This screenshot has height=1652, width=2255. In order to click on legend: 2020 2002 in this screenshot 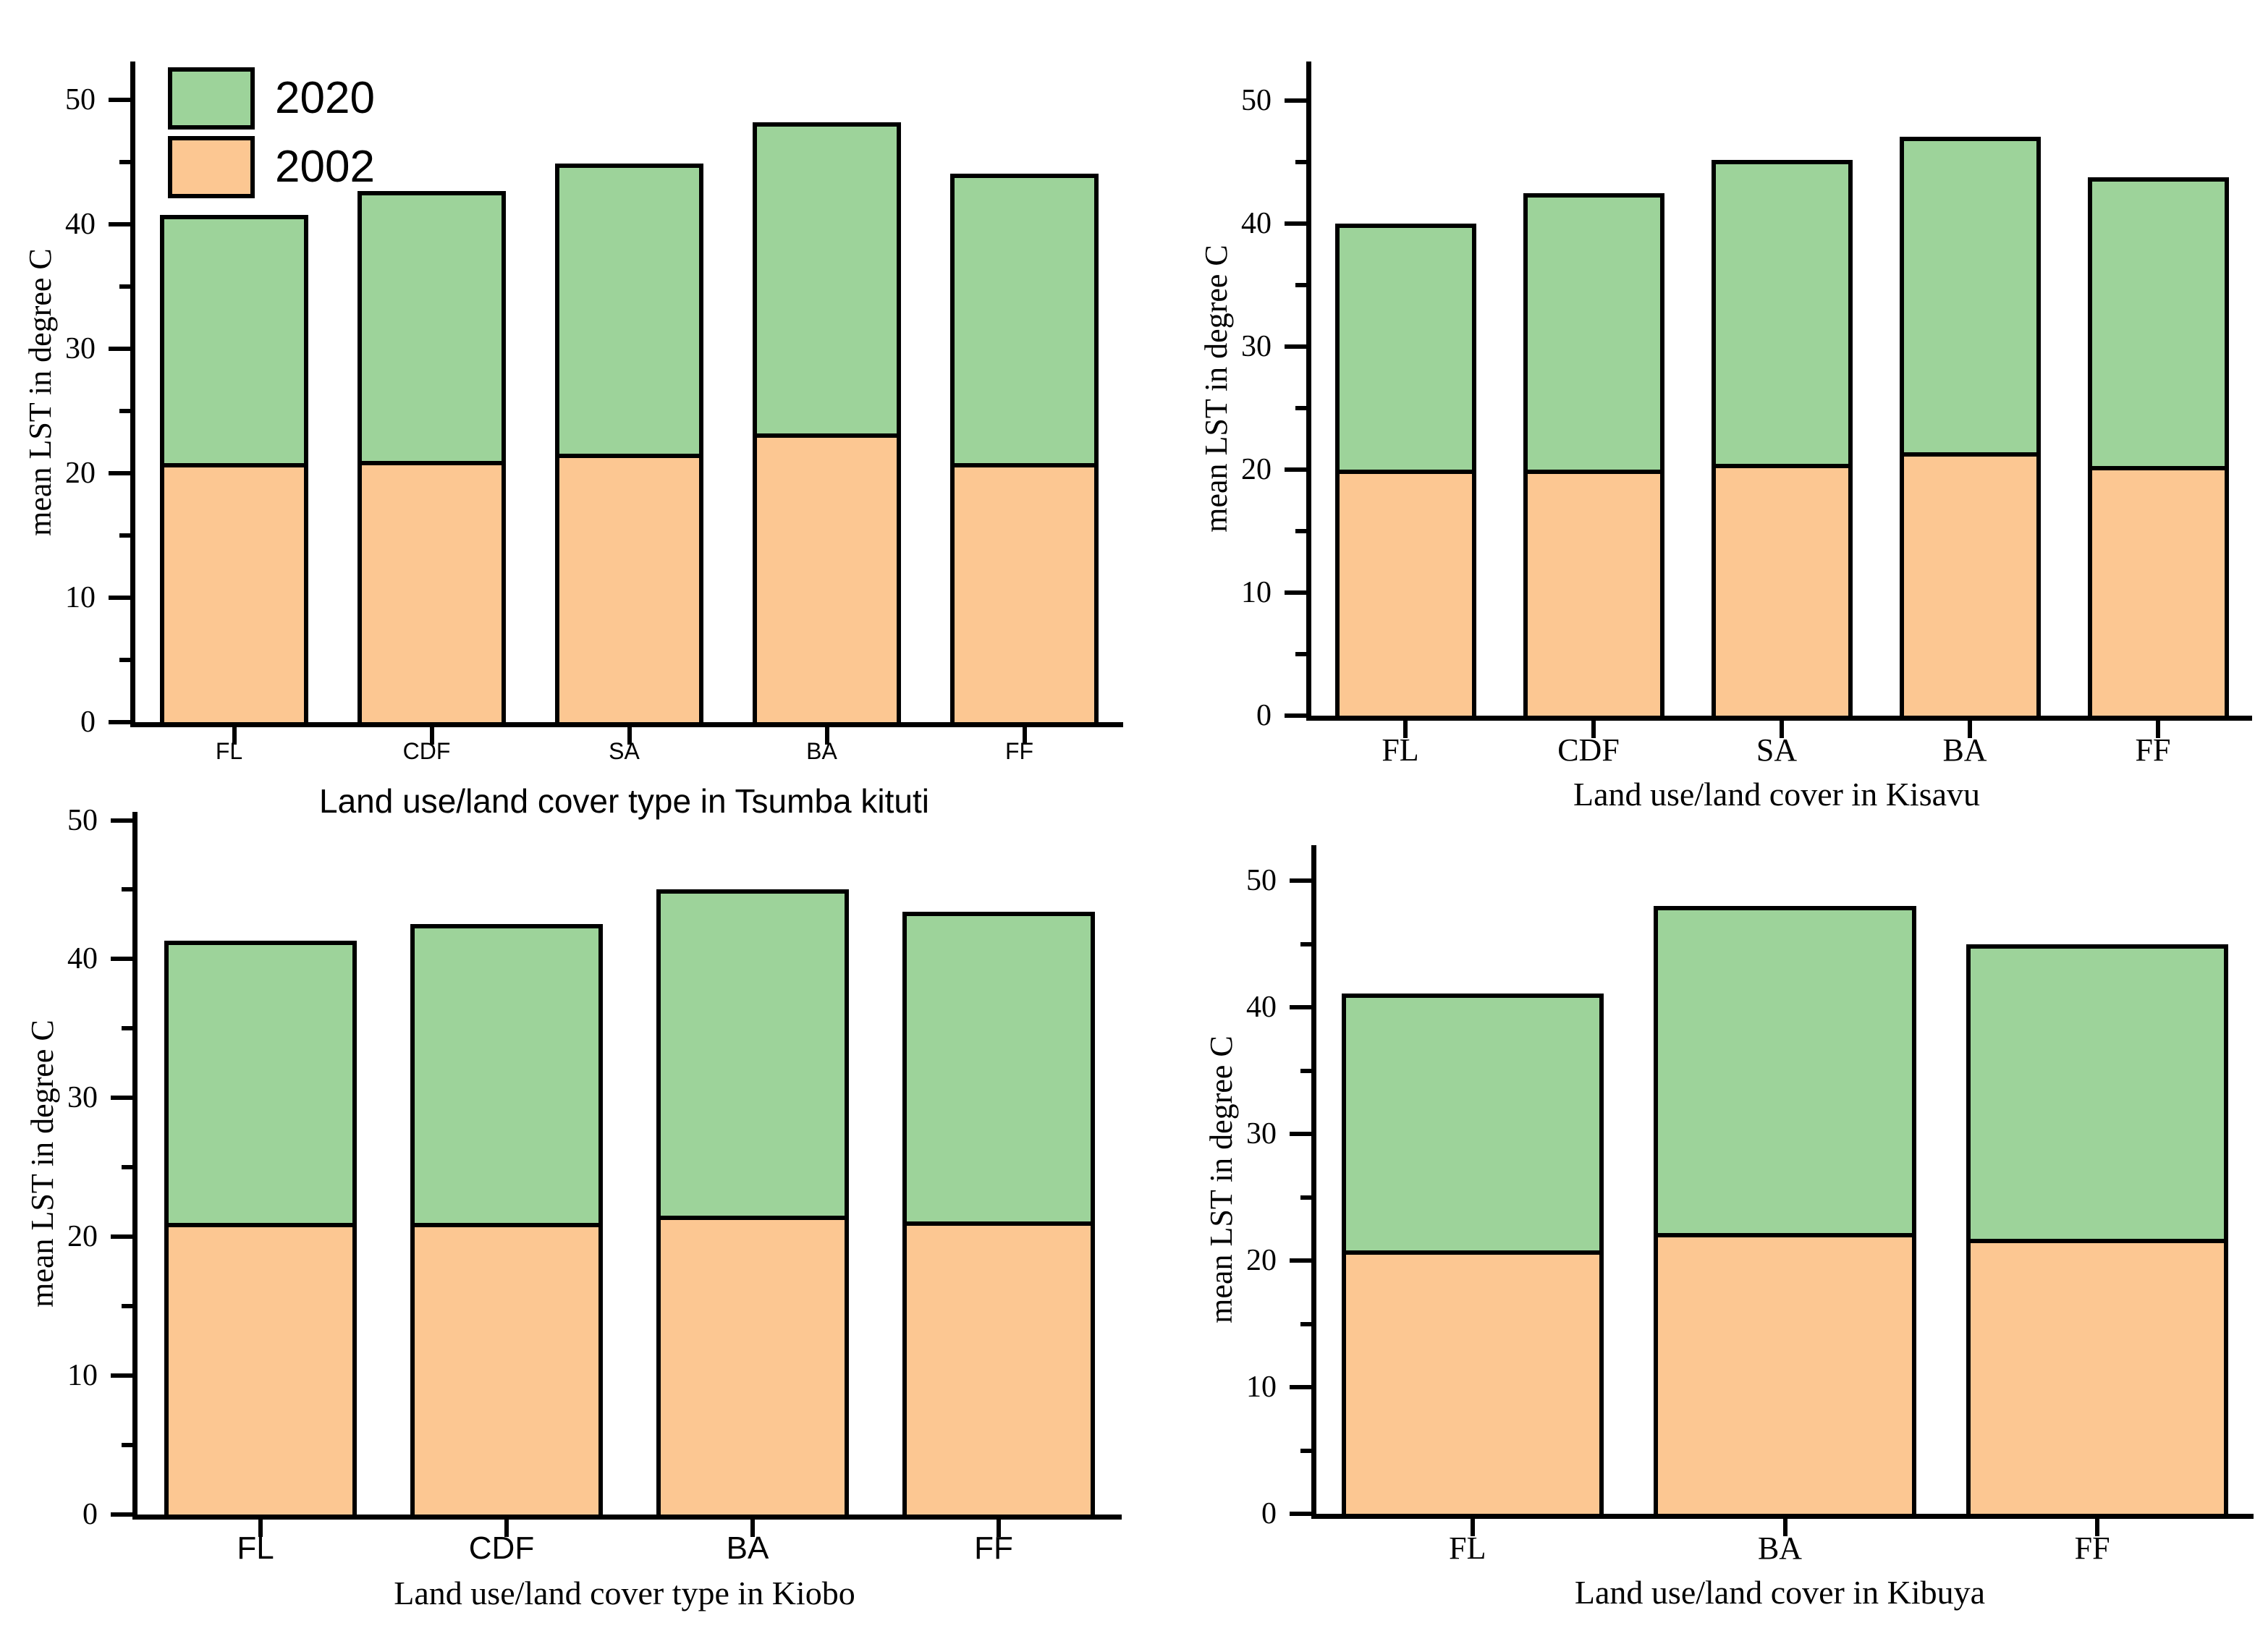, I will do `click(271, 136)`.